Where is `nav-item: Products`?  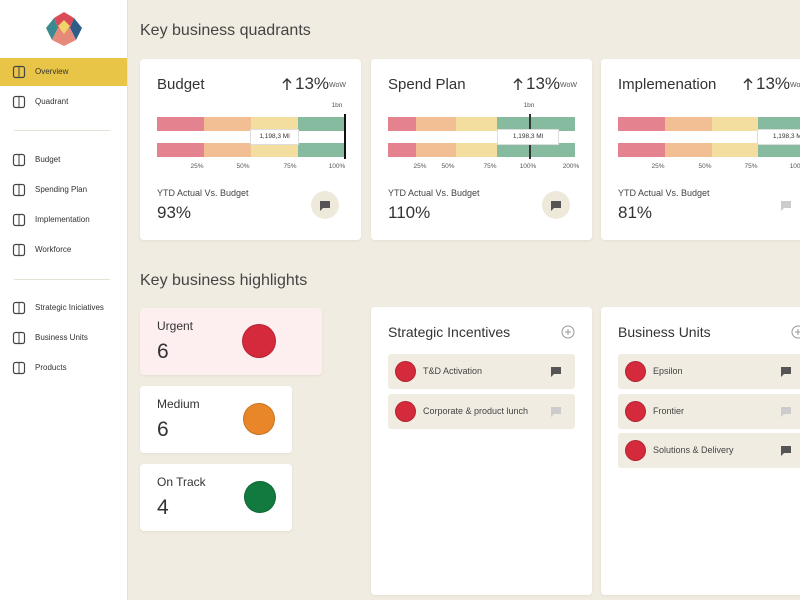 nav-item: Products is located at coordinates (63, 368).